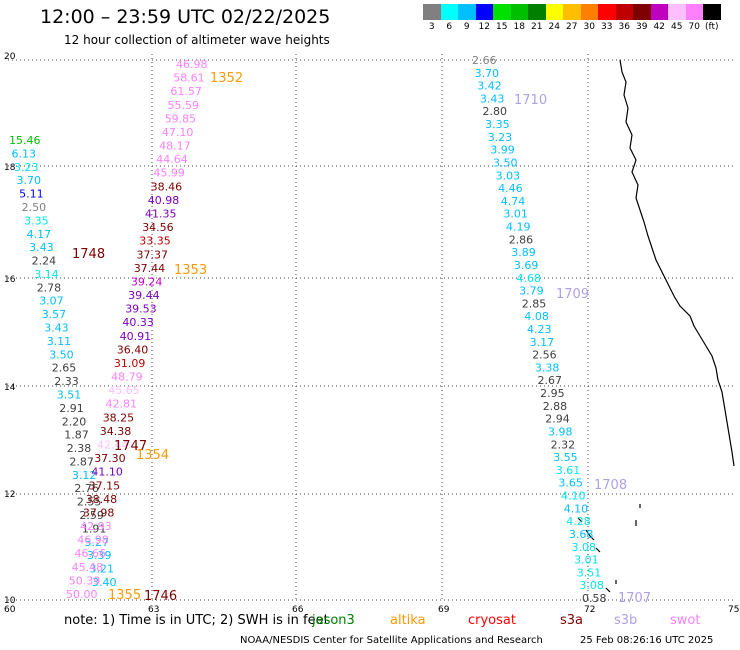  Describe the element at coordinates (565, 457) in the screenshot. I see `wave-height-label: 3.55` at that location.